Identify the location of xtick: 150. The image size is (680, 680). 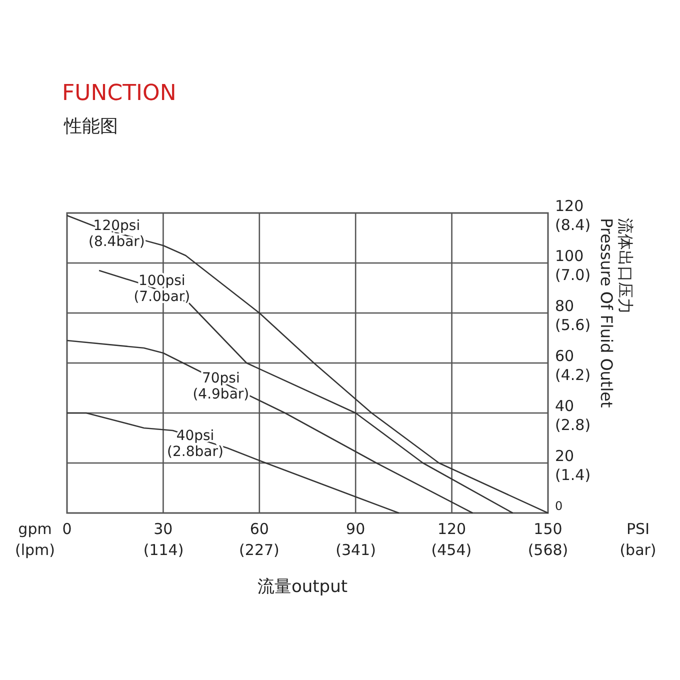
(548, 529).